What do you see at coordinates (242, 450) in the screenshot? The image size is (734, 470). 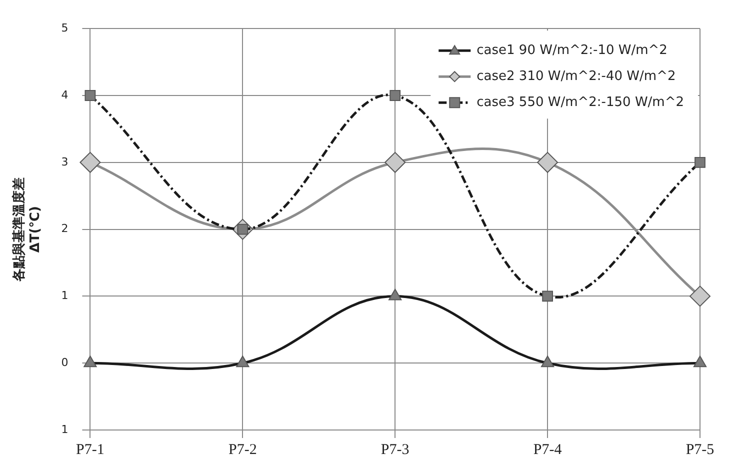 I see `x-tick-label: P7-2` at bounding box center [242, 450].